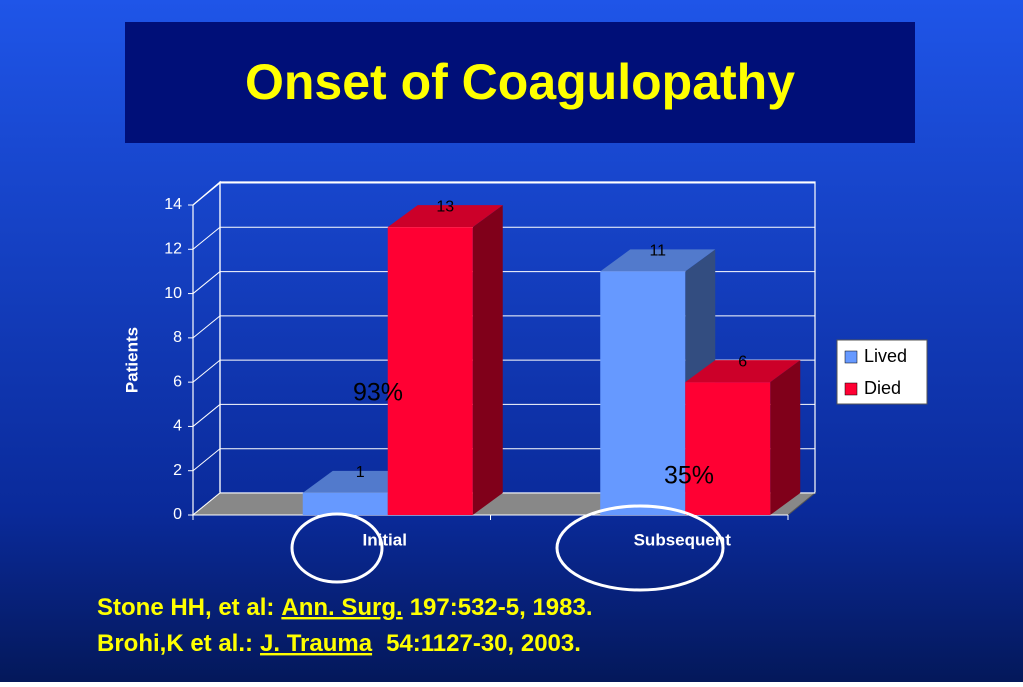  Describe the element at coordinates (131, 360) in the screenshot. I see `y-axis-label: Patients` at that location.